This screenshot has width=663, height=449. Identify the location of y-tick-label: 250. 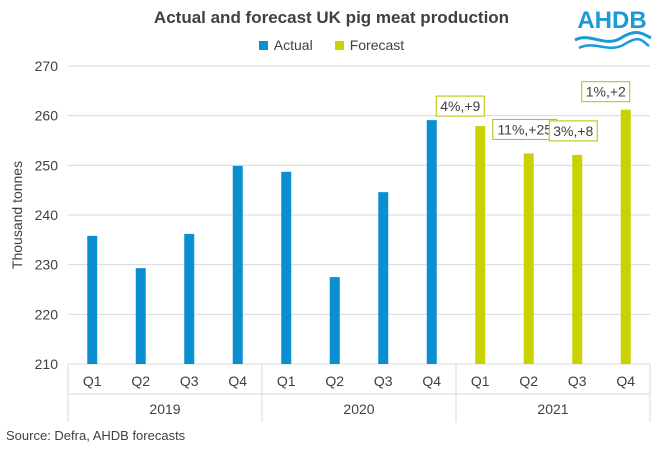
(47, 165).